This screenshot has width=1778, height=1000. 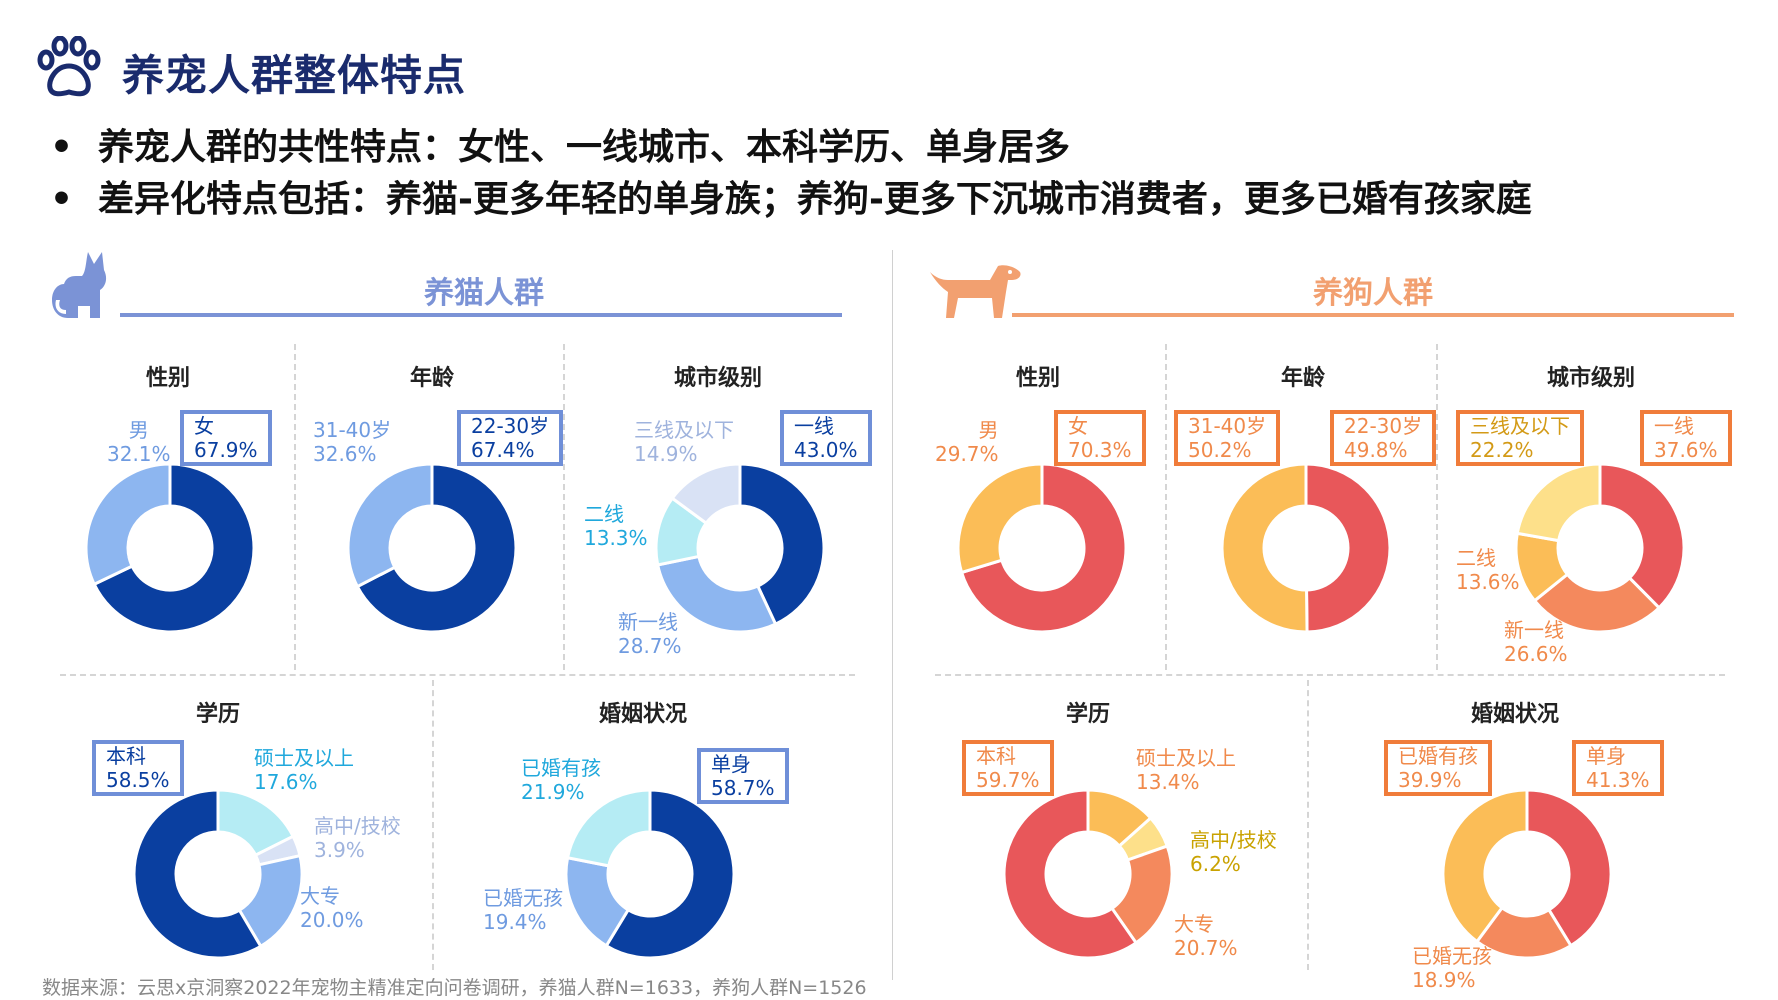 I want to click on value-label: 18.9%, so click(x=1444, y=980).